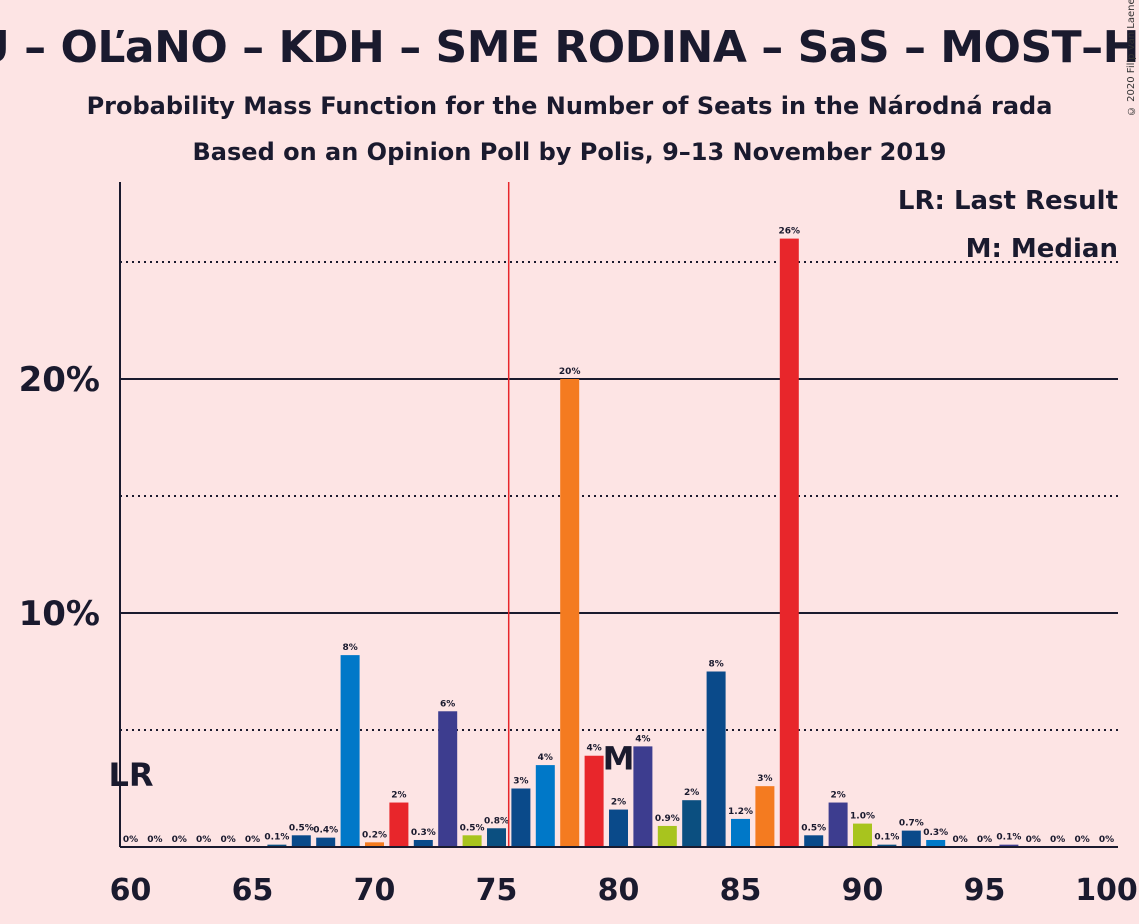  Describe the element at coordinates (790, 232) in the screenshot. I see `data-label-87: 26%` at that location.